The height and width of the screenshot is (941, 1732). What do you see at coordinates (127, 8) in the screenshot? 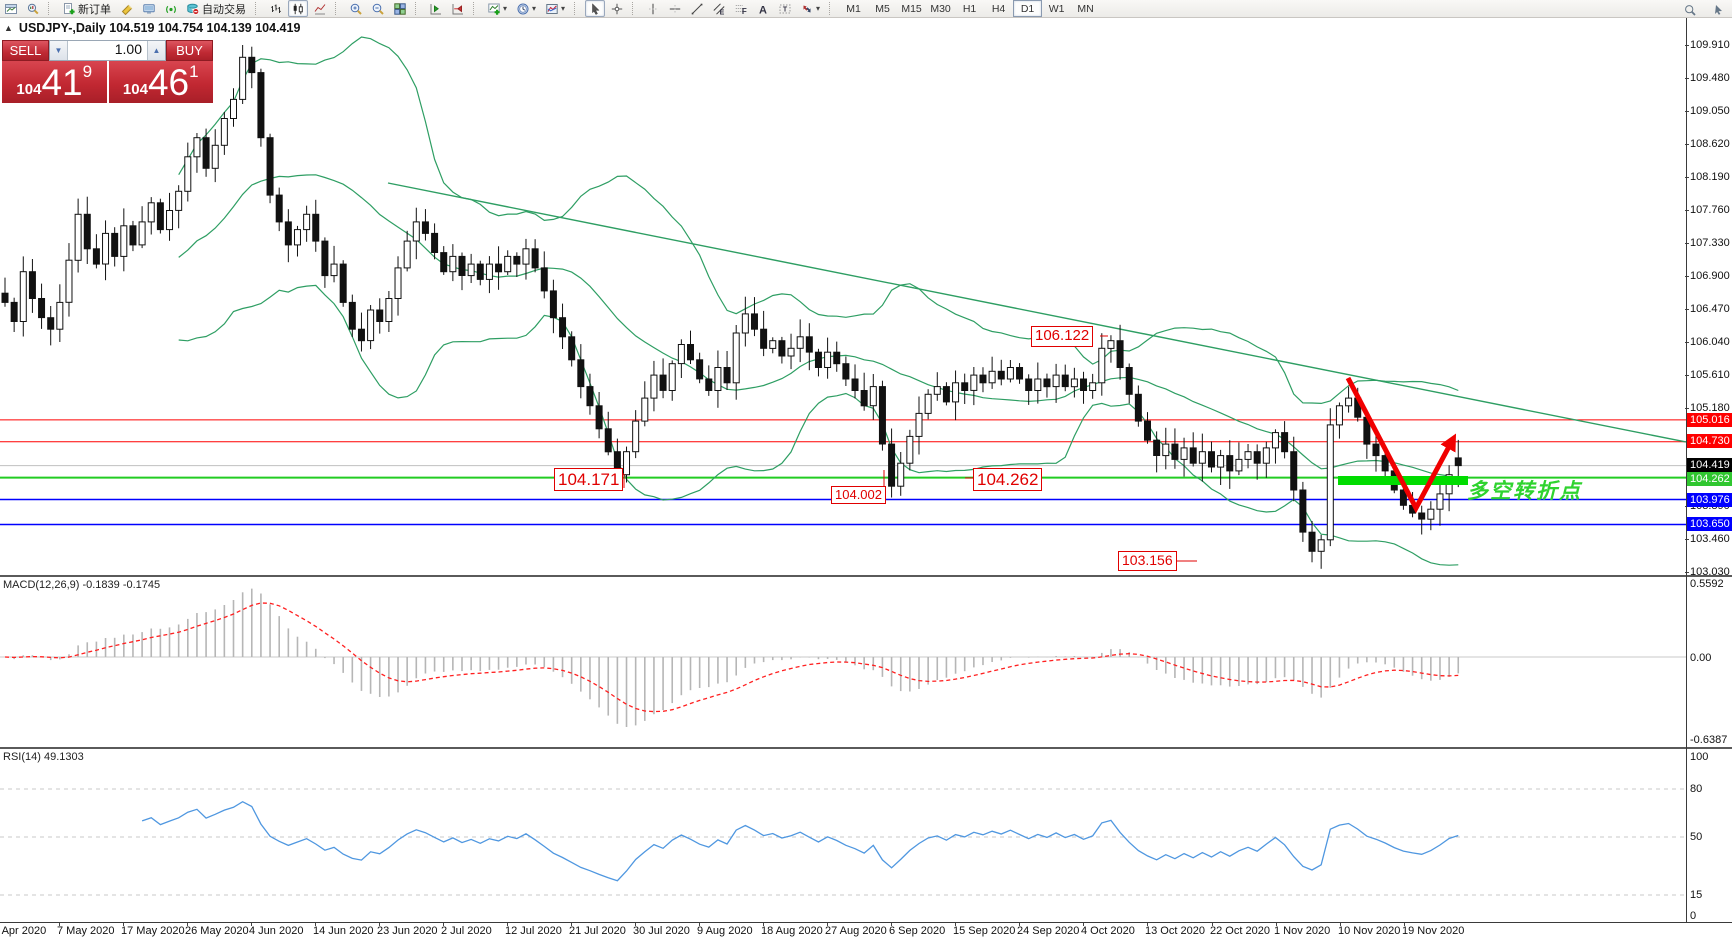
I see `chart-wizard-button` at bounding box center [127, 8].